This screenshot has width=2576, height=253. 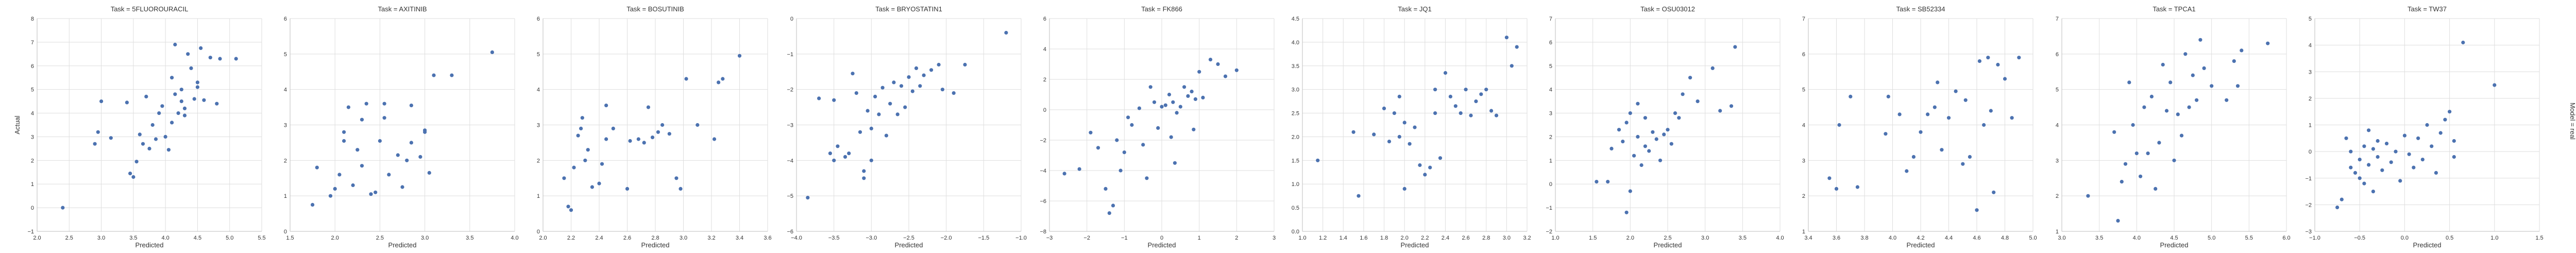 I want to click on x-tick-label: 1, so click(x=1199, y=238).